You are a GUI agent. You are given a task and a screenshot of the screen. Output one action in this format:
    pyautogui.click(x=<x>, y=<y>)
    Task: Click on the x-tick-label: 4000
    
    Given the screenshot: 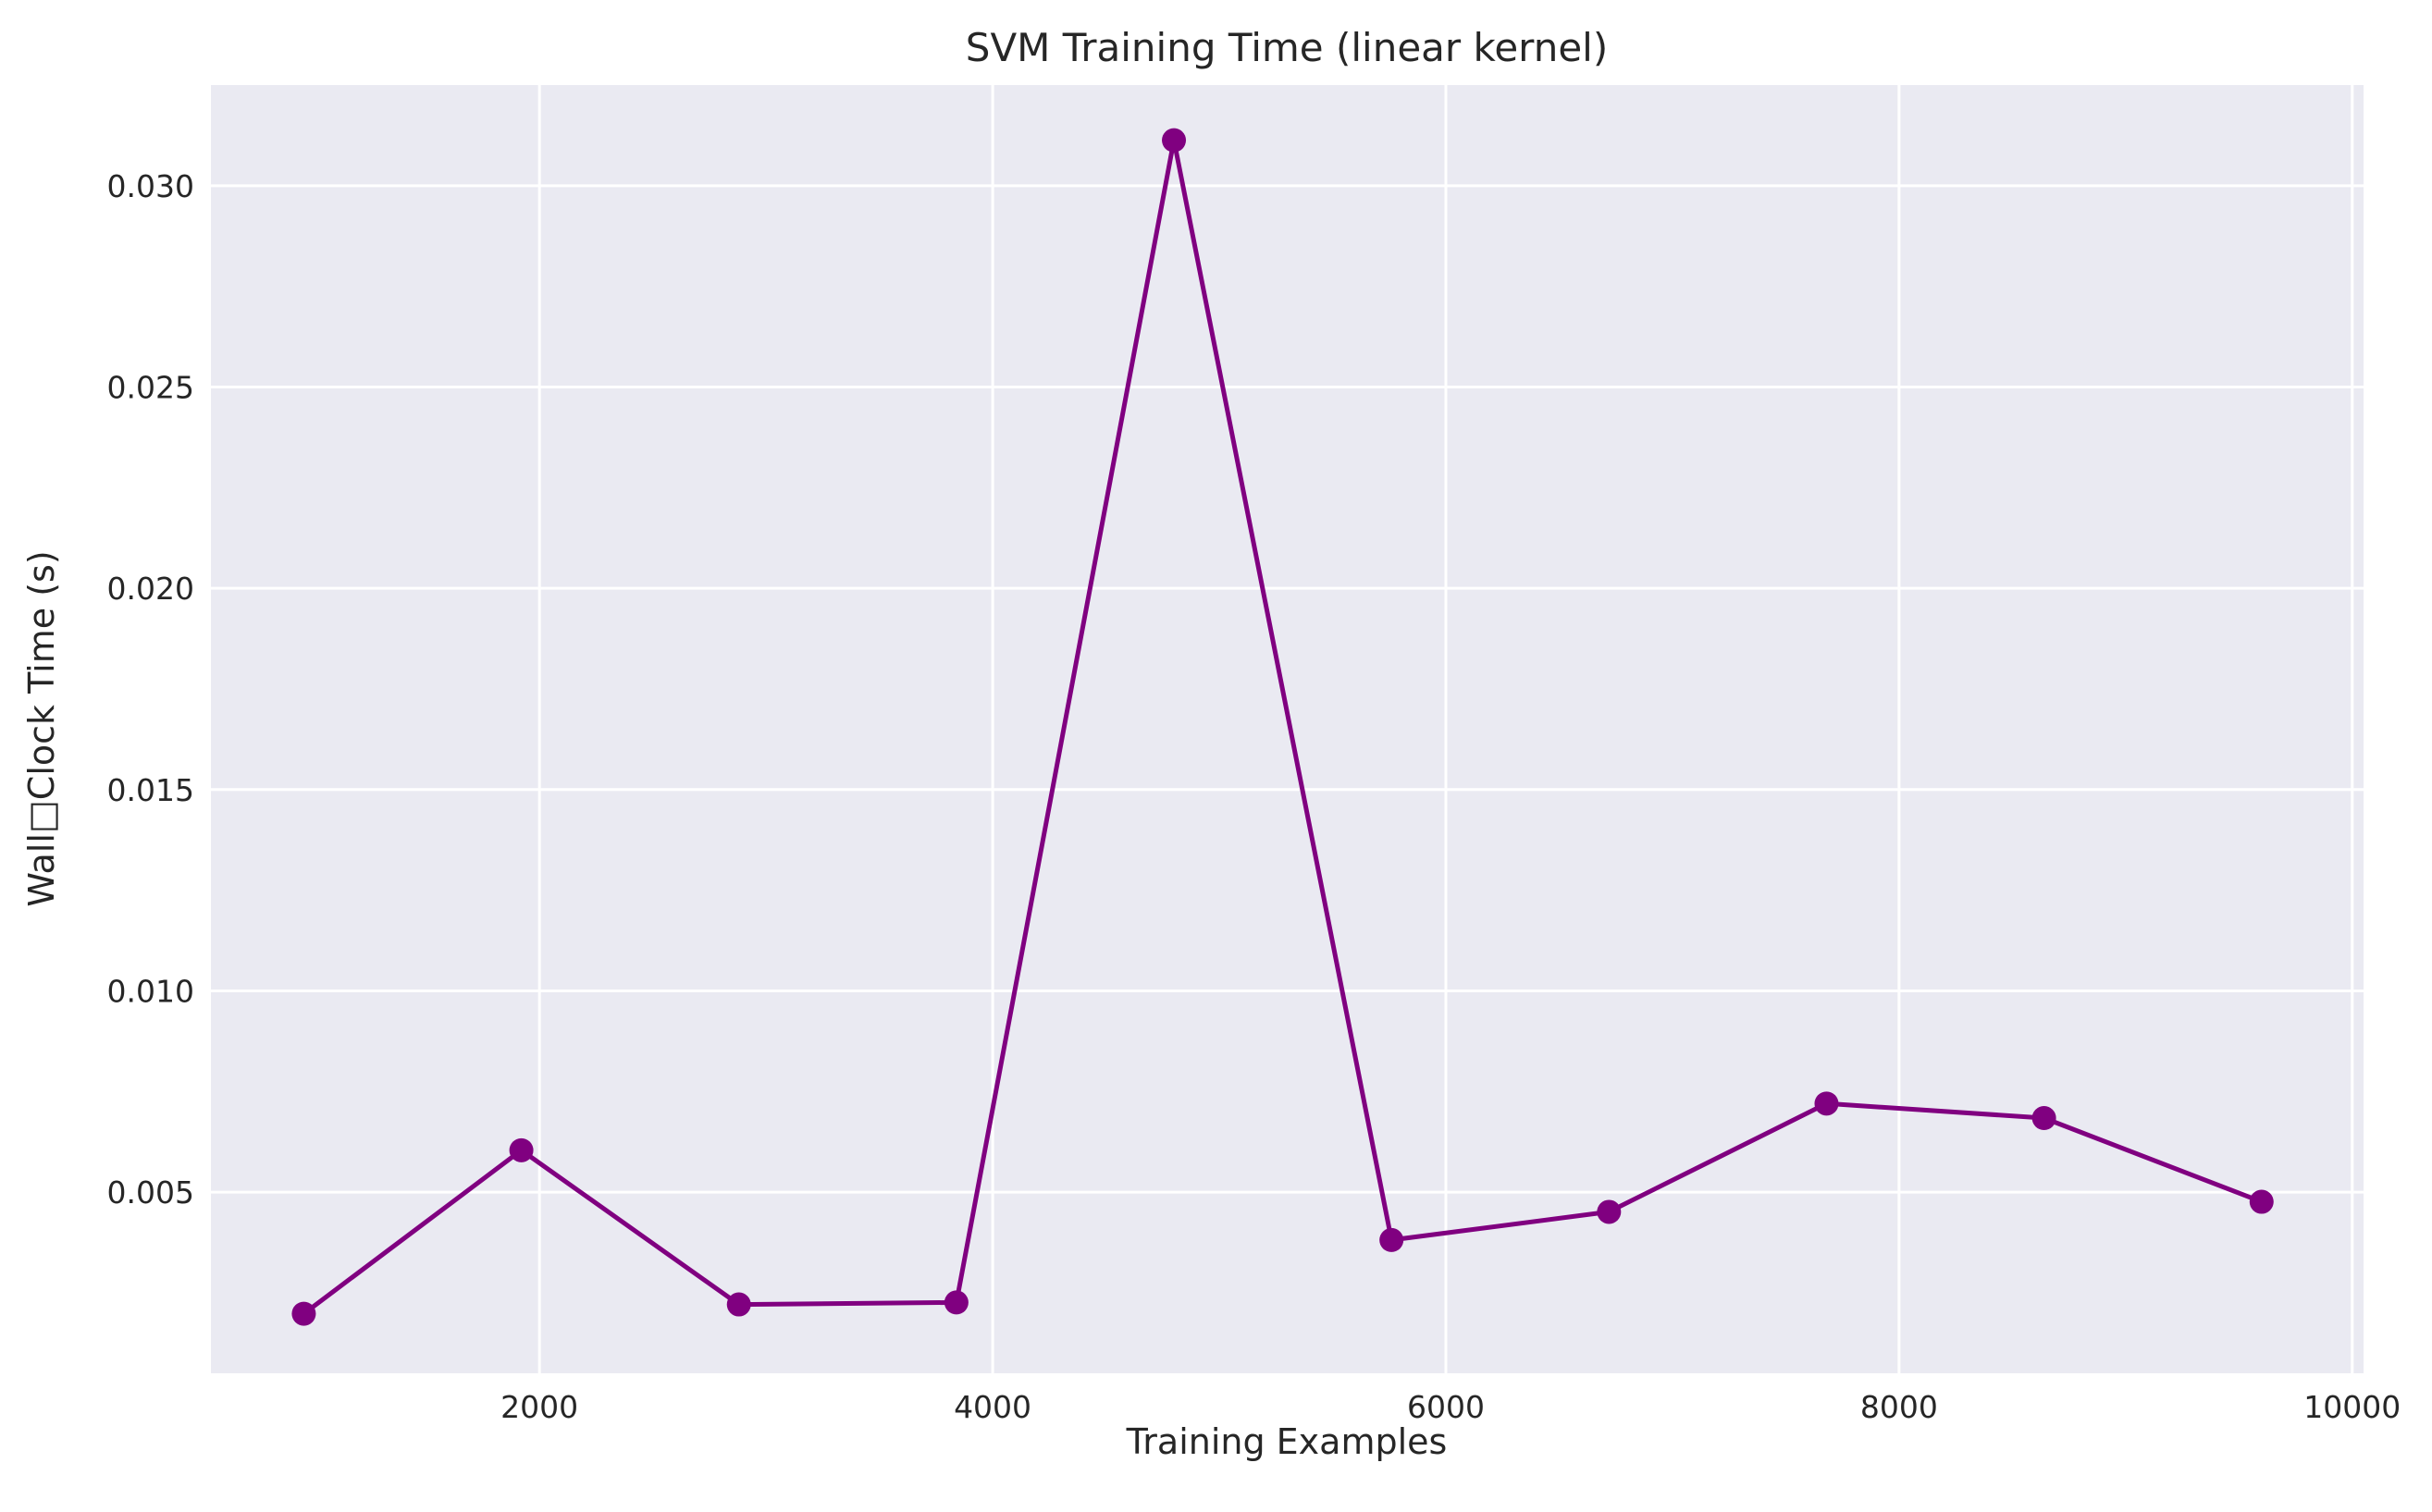 What is the action you would take?
    pyautogui.click(x=993, y=1407)
    